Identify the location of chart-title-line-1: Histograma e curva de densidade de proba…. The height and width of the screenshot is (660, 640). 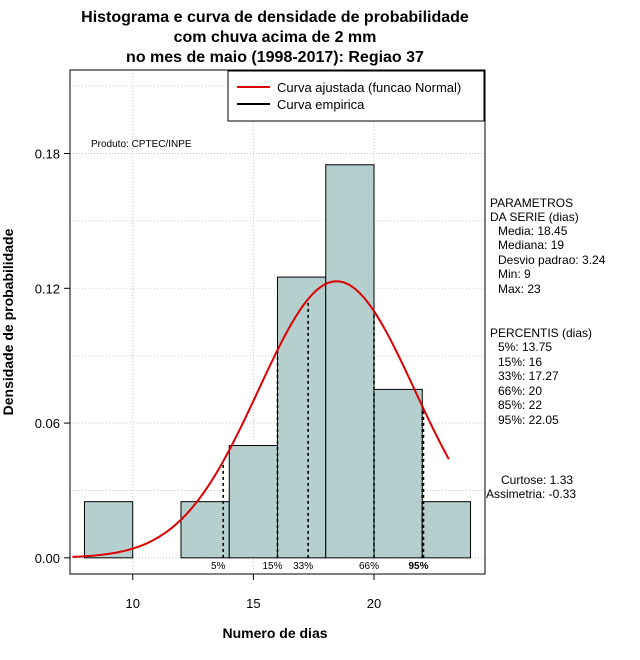
(275, 17).